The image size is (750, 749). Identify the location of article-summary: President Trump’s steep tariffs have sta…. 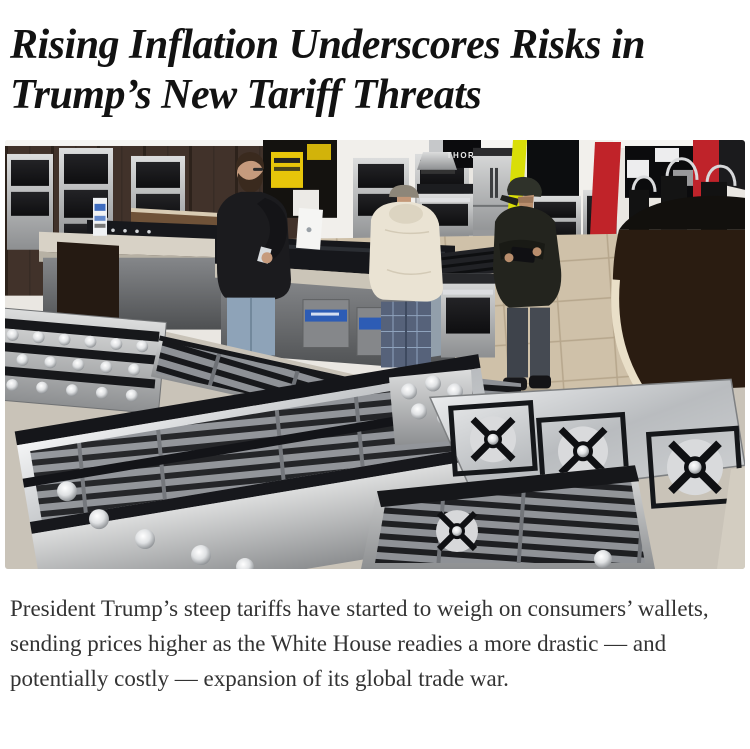
(359, 643).